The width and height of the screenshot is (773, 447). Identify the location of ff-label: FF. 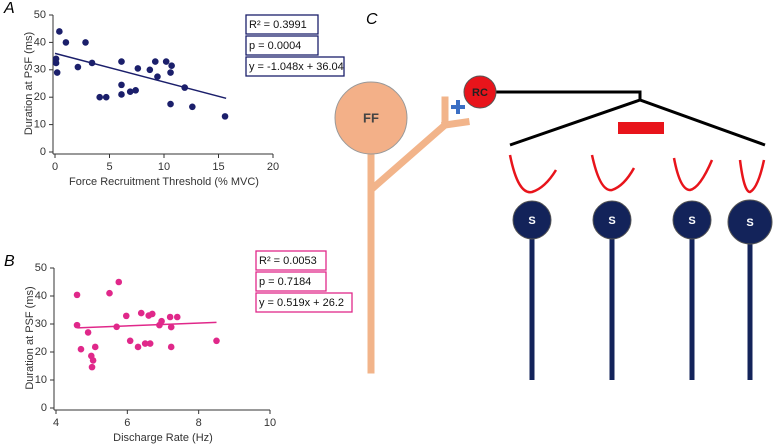
(371, 117).